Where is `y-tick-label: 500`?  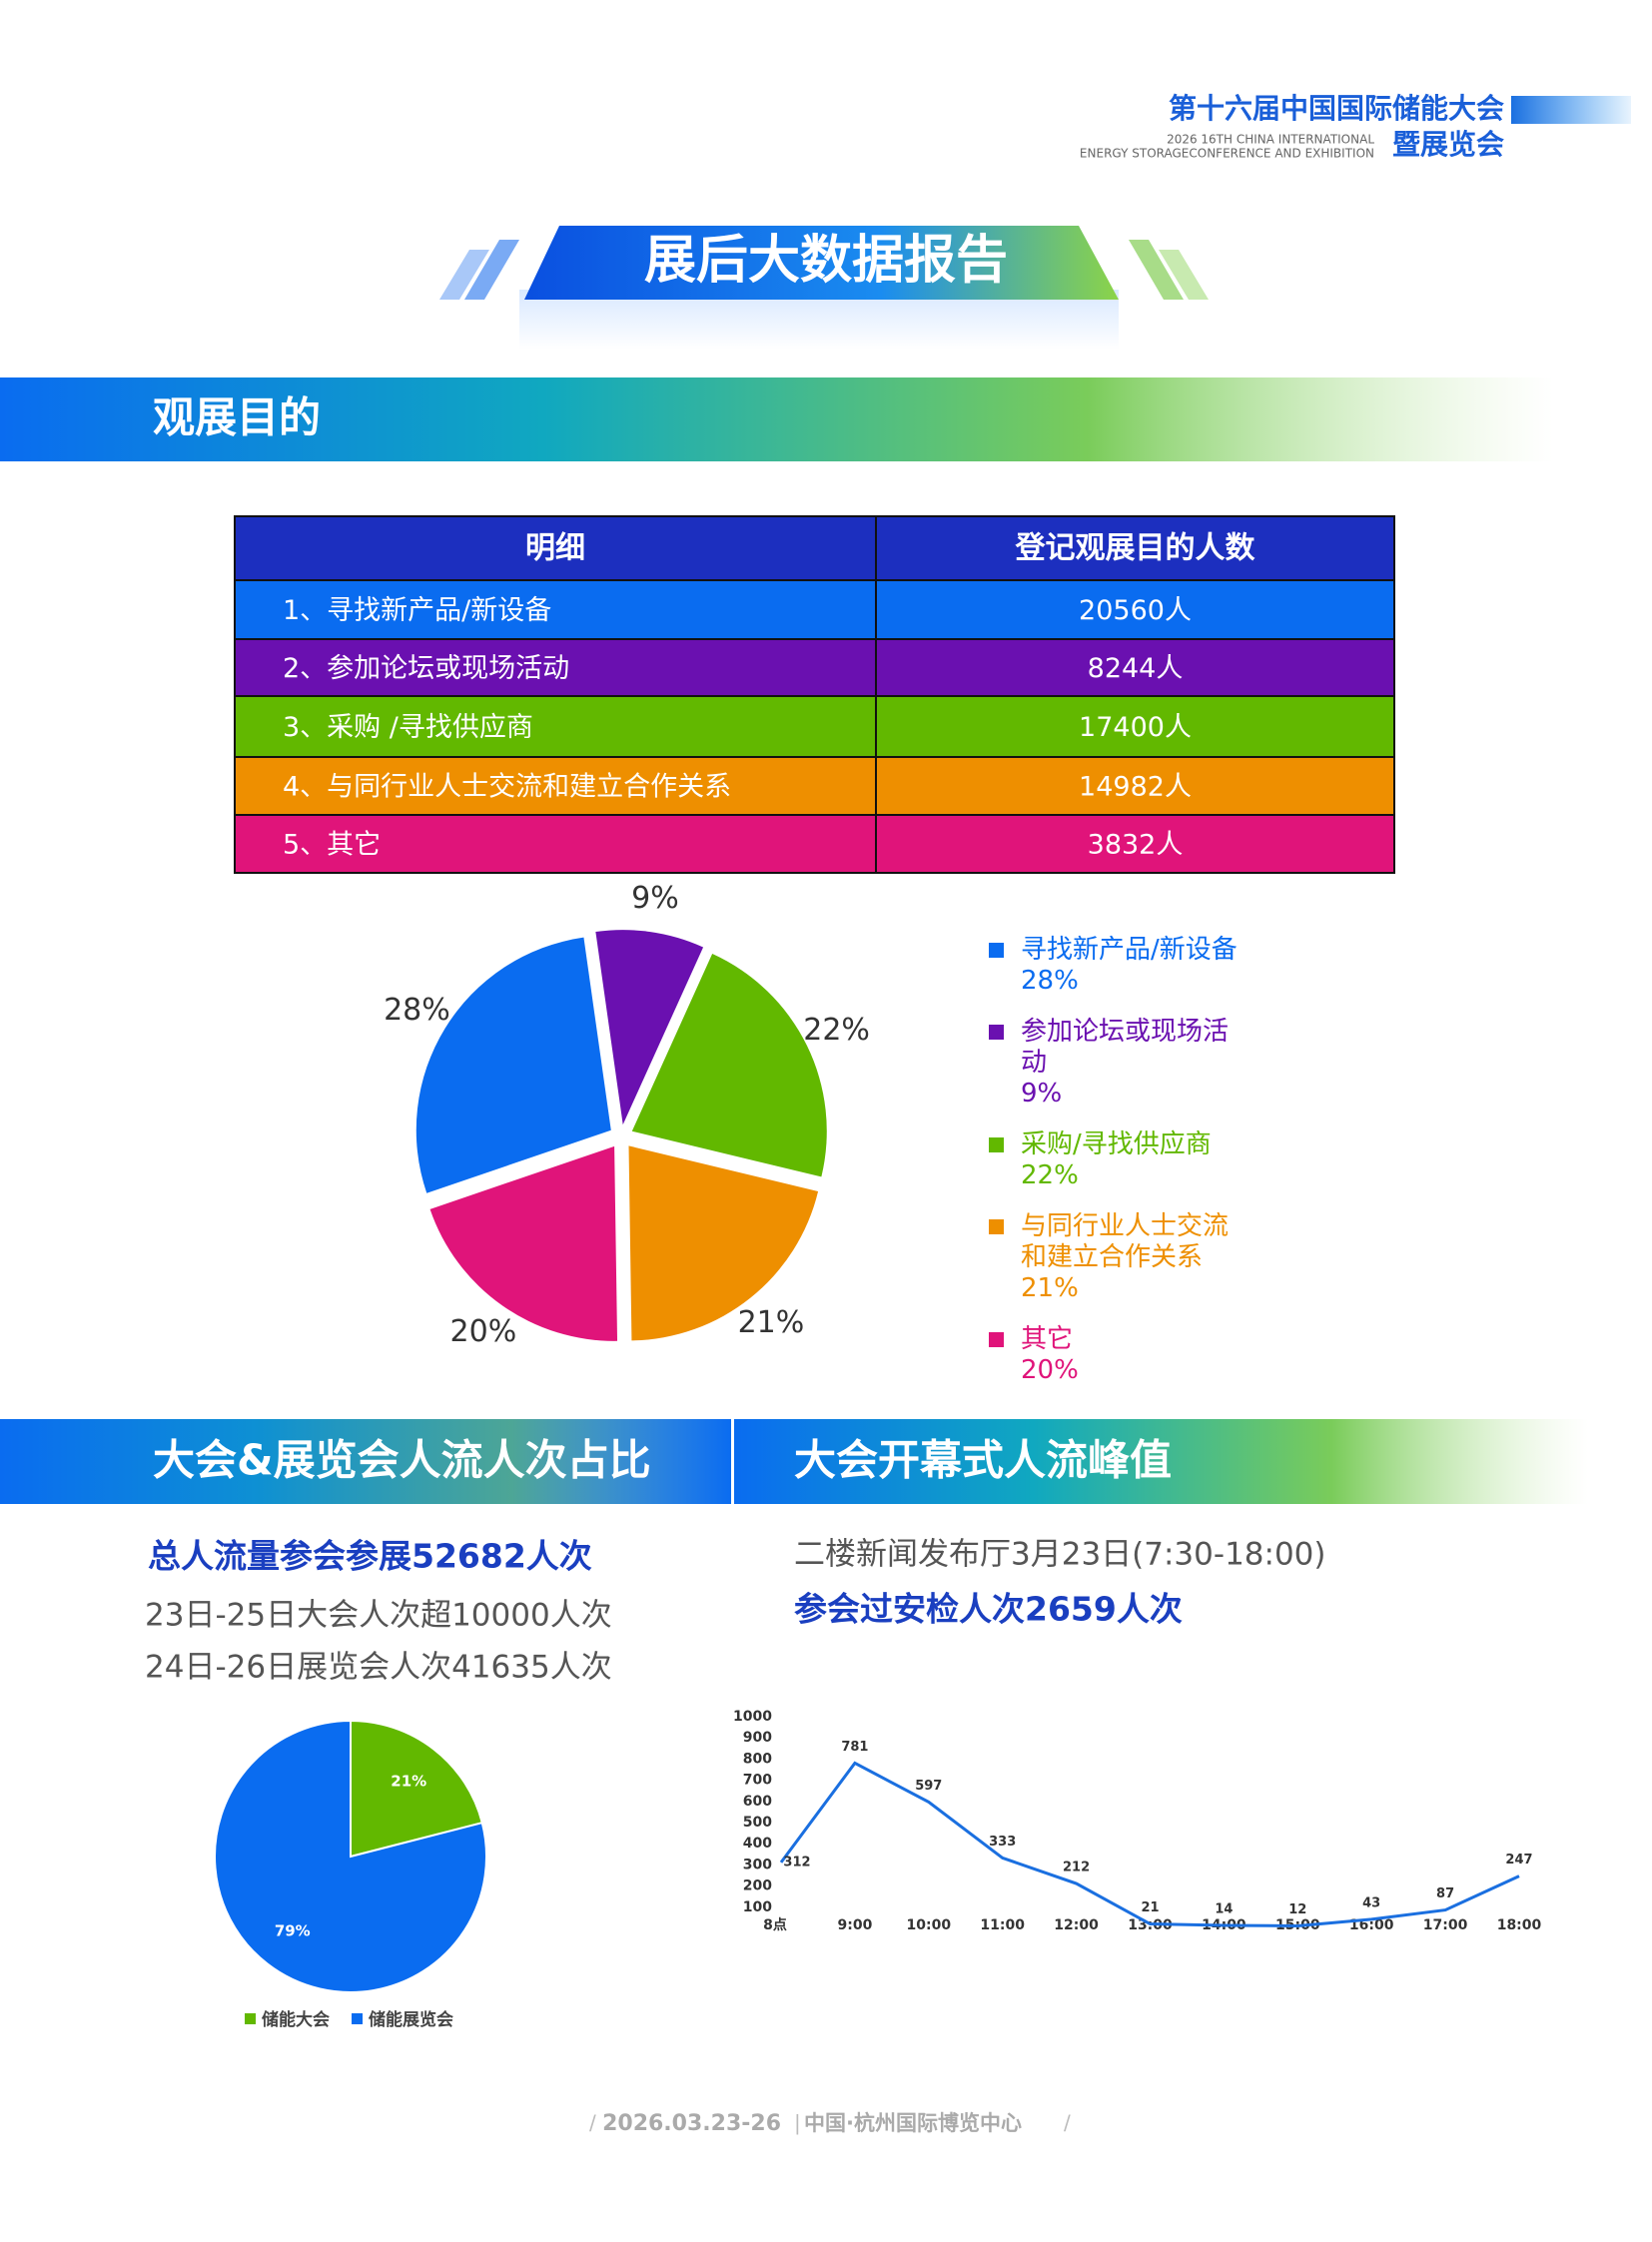 y-tick-label: 500 is located at coordinates (757, 1823).